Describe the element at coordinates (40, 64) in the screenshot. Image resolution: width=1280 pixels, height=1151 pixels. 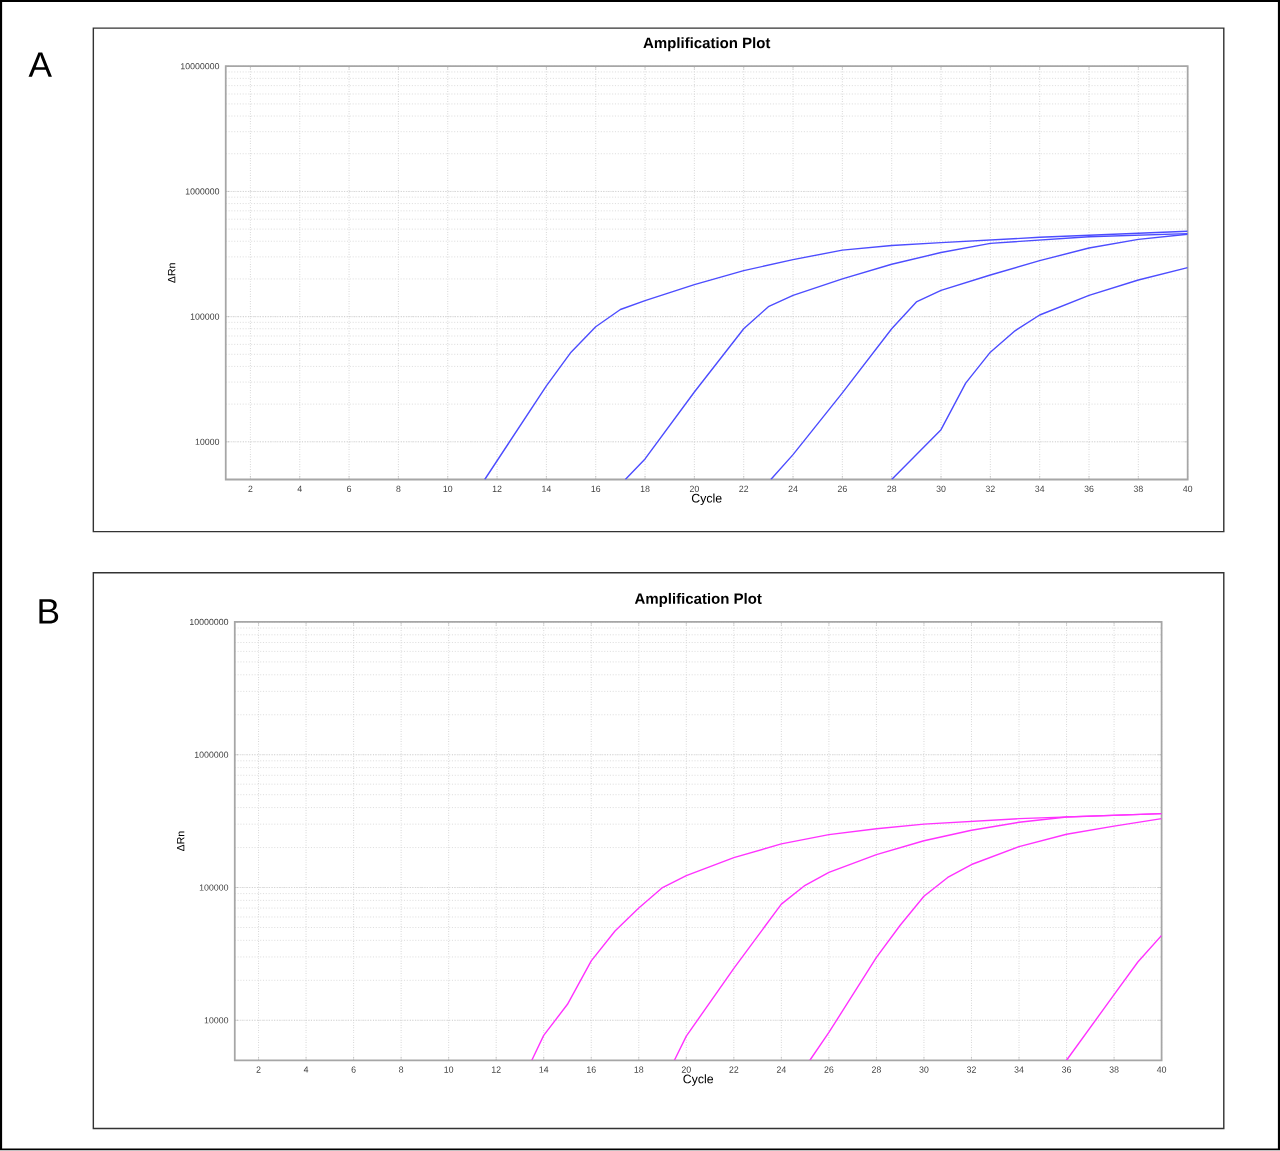
I see `text: A` at that location.